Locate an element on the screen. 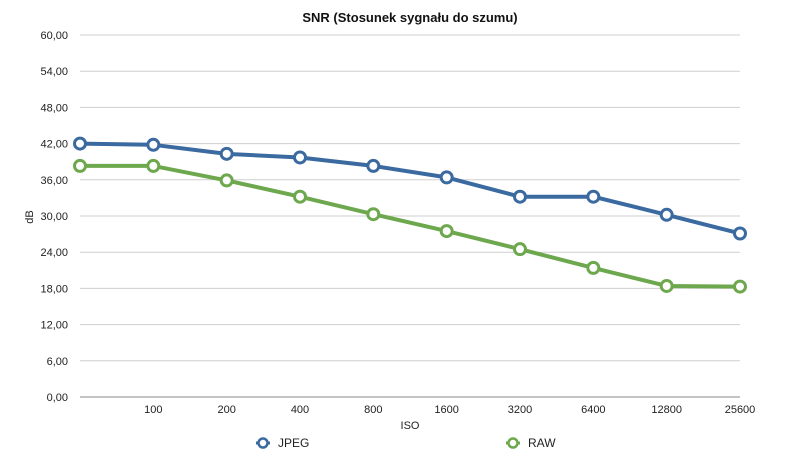  y-tick-label: 60,00 is located at coordinates (54, 36).